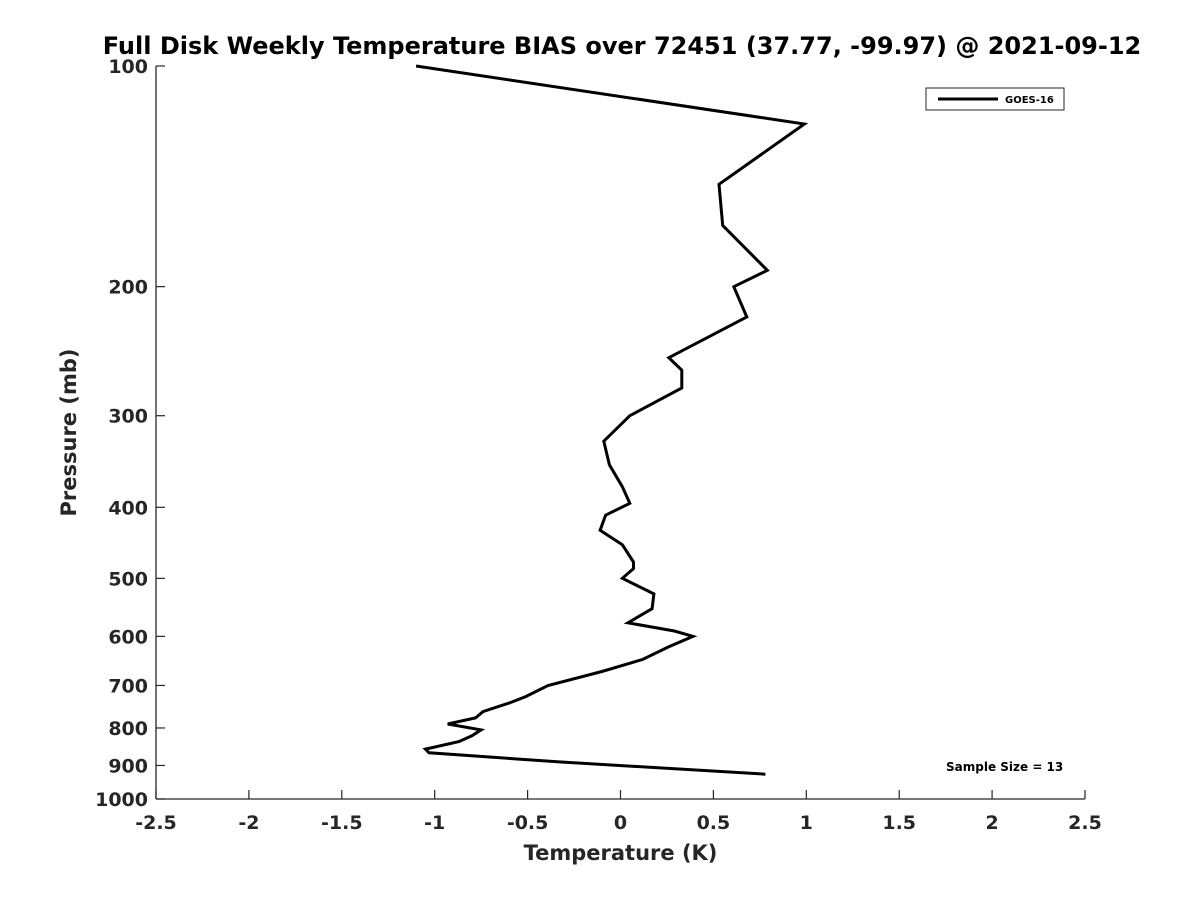 This screenshot has height=900, width=1200. Describe the element at coordinates (121, 800) in the screenshot. I see `y-tick-label: 1000` at that location.